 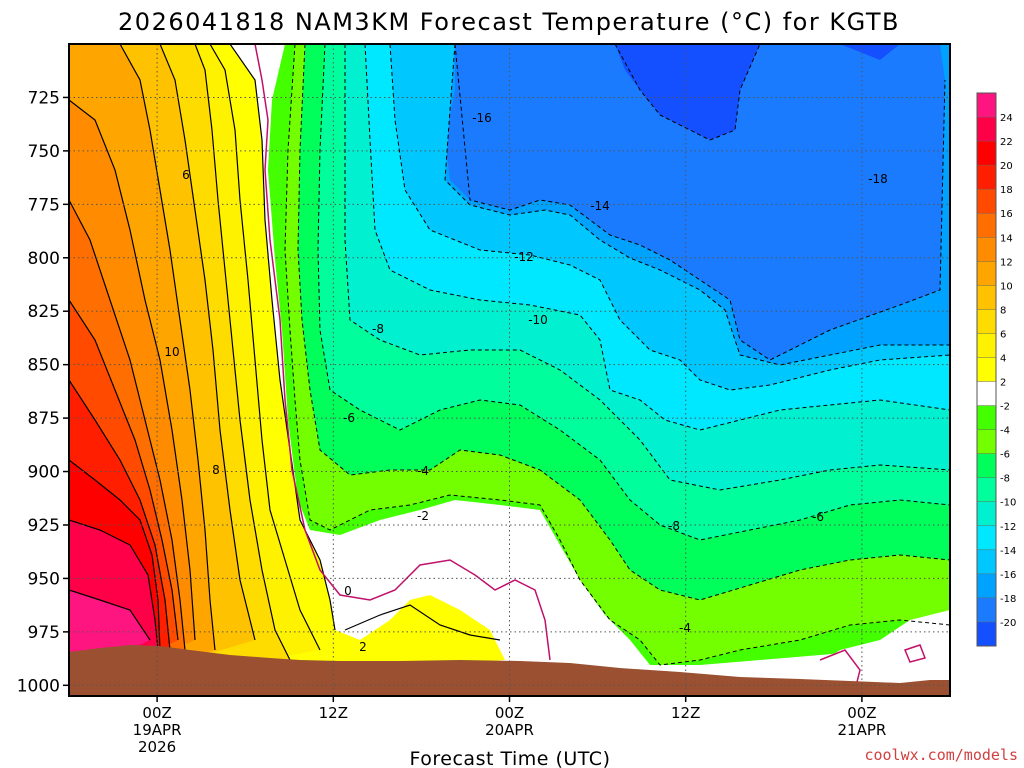 I want to click on y-tick-label: 975, so click(x=44, y=633).